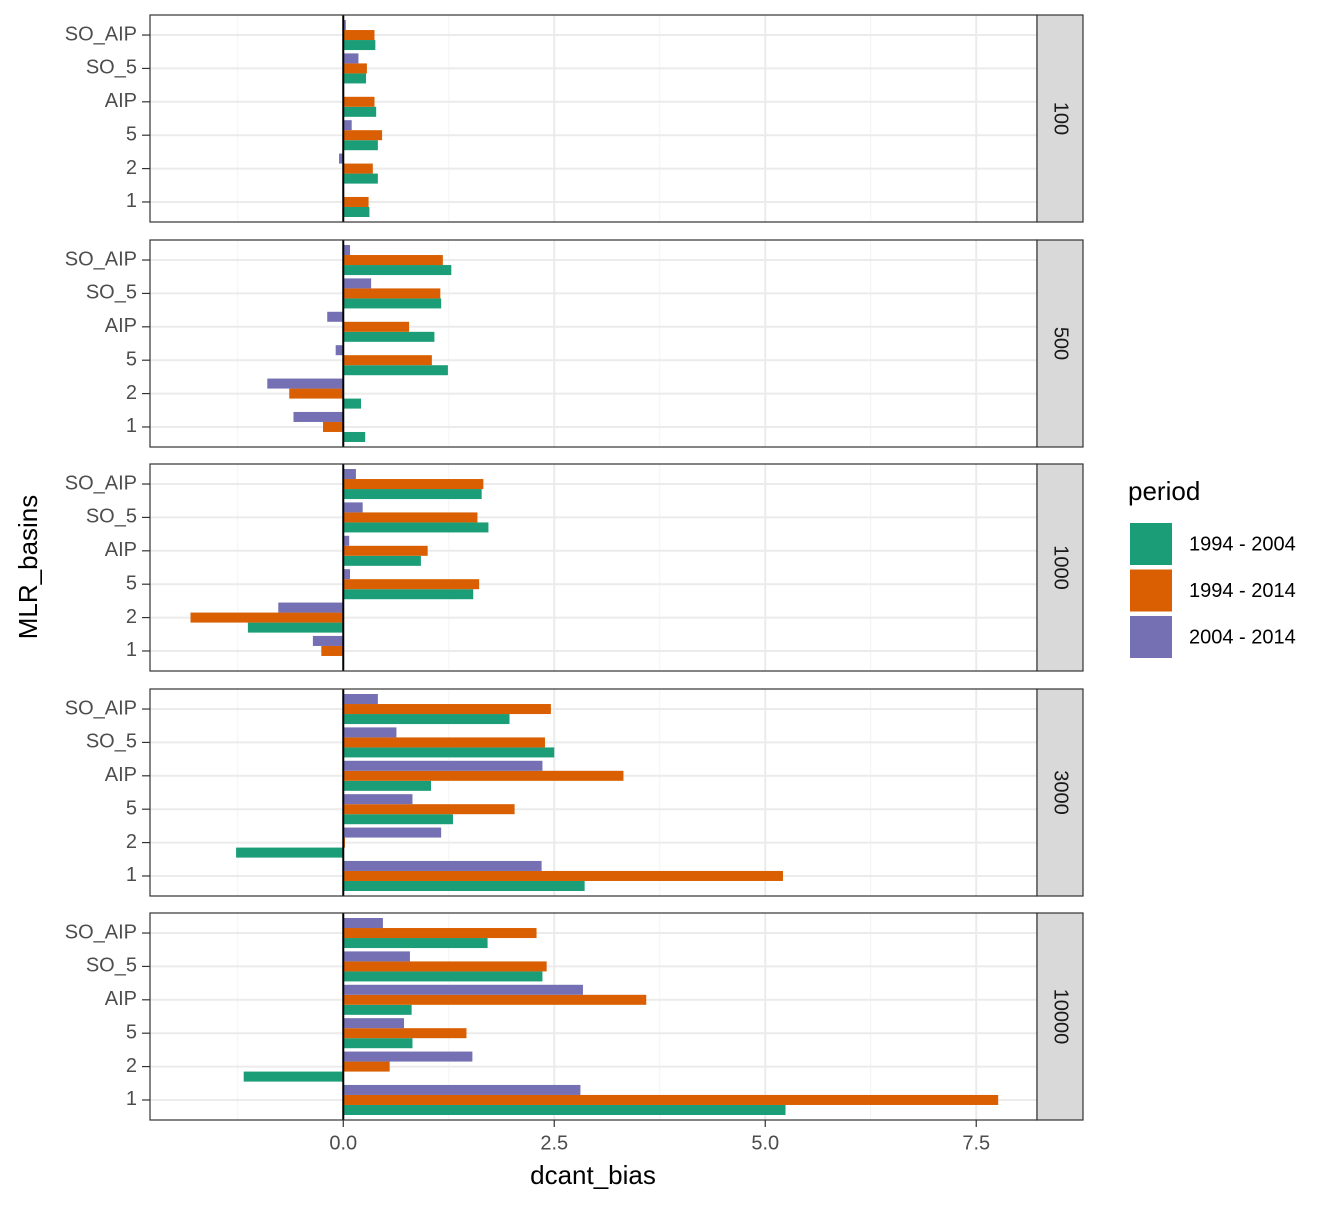 Image resolution: width=1344 pixels, height=1209 pixels. Describe the element at coordinates (765, 1143) in the screenshot. I see `x-tick-label: 5.0` at that location.